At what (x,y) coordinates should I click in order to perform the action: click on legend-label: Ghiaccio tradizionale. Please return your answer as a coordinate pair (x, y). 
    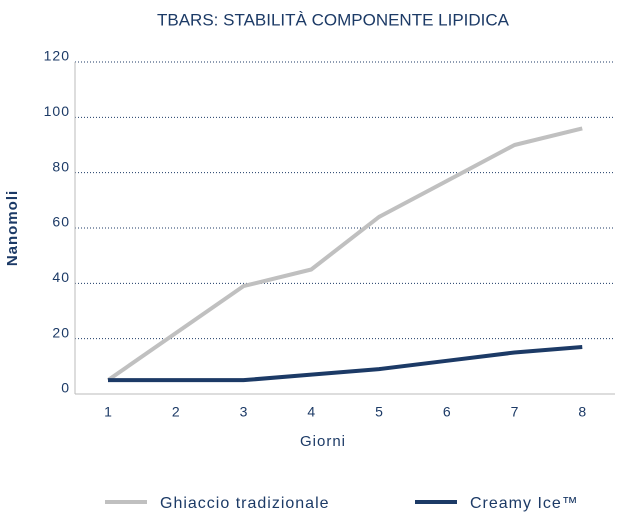
    Looking at the image, I should click on (245, 503).